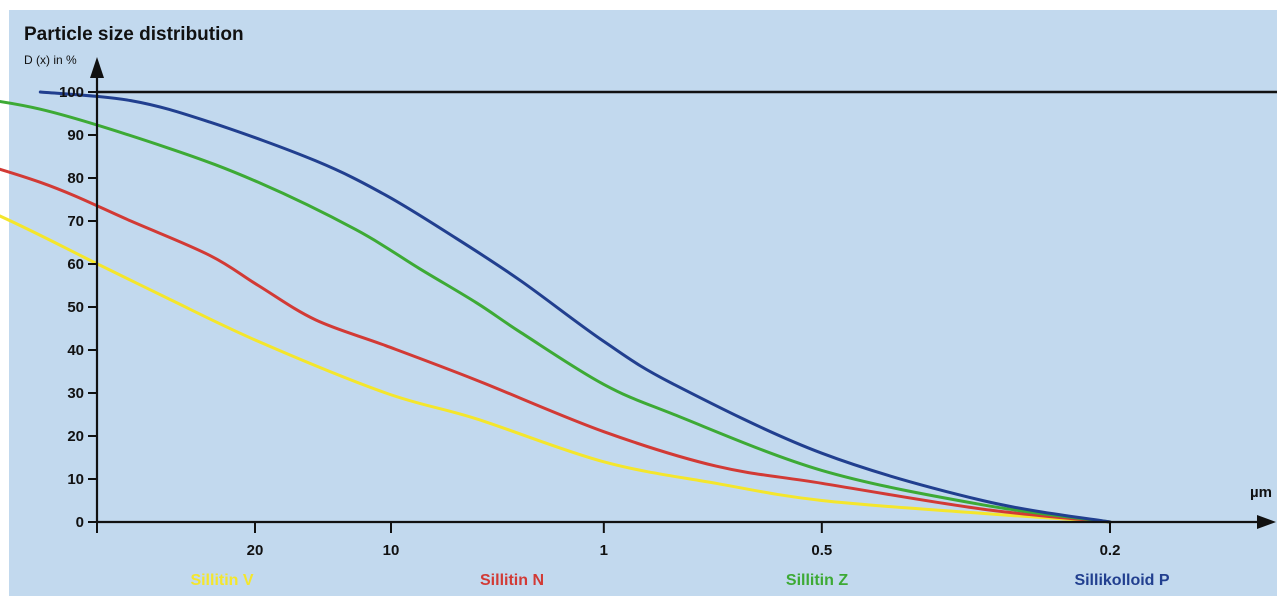  What do you see at coordinates (71, 92) in the screenshot?
I see `y-tick-label-100: 100` at bounding box center [71, 92].